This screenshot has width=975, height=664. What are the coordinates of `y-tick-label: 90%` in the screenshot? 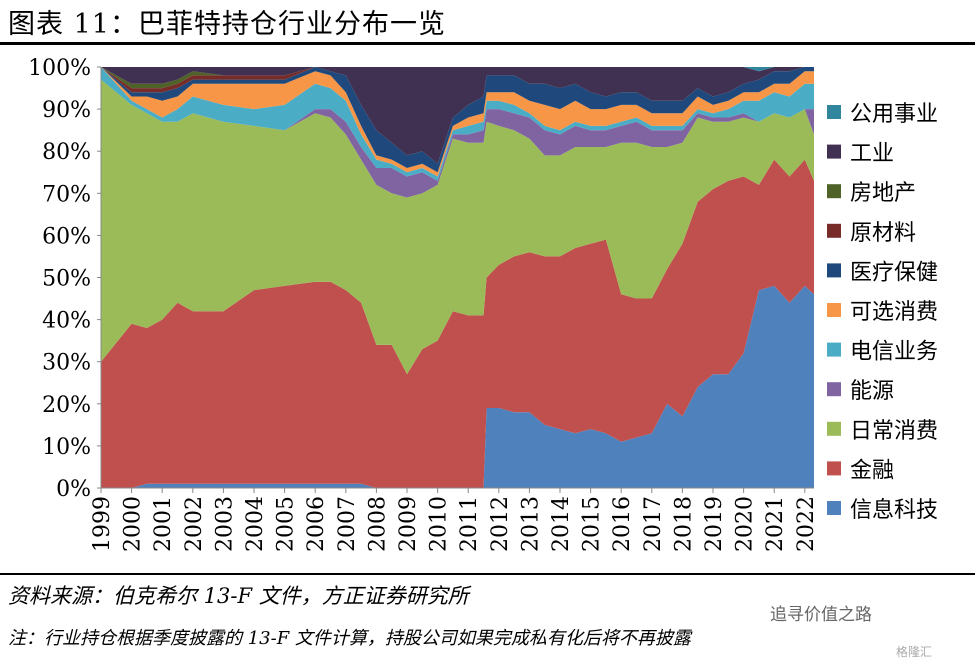 It's located at (66, 110).